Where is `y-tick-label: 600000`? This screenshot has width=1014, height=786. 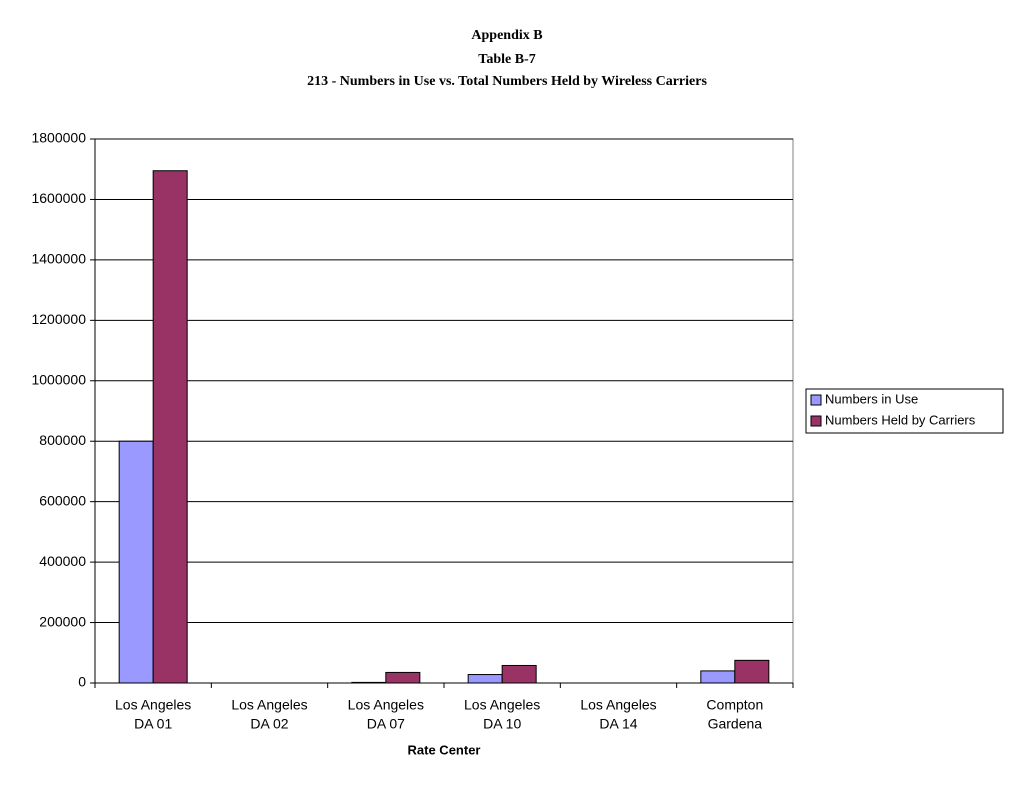
y-tick-label: 600000 is located at coordinates (62, 500).